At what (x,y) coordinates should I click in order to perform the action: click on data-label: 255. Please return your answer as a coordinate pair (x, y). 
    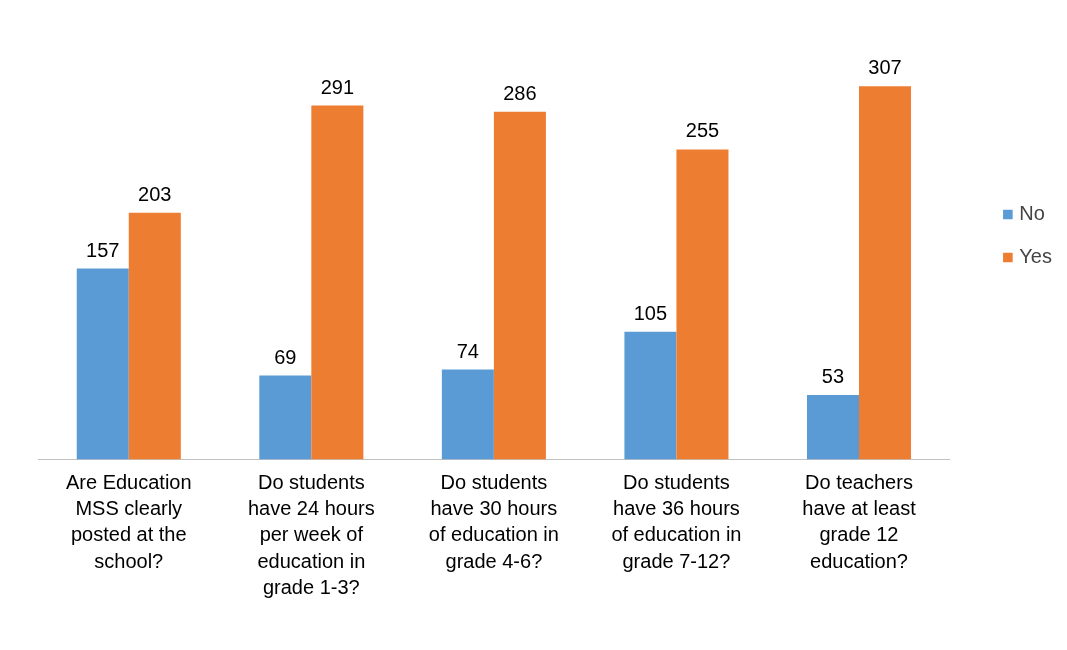
    Looking at the image, I should click on (702, 130).